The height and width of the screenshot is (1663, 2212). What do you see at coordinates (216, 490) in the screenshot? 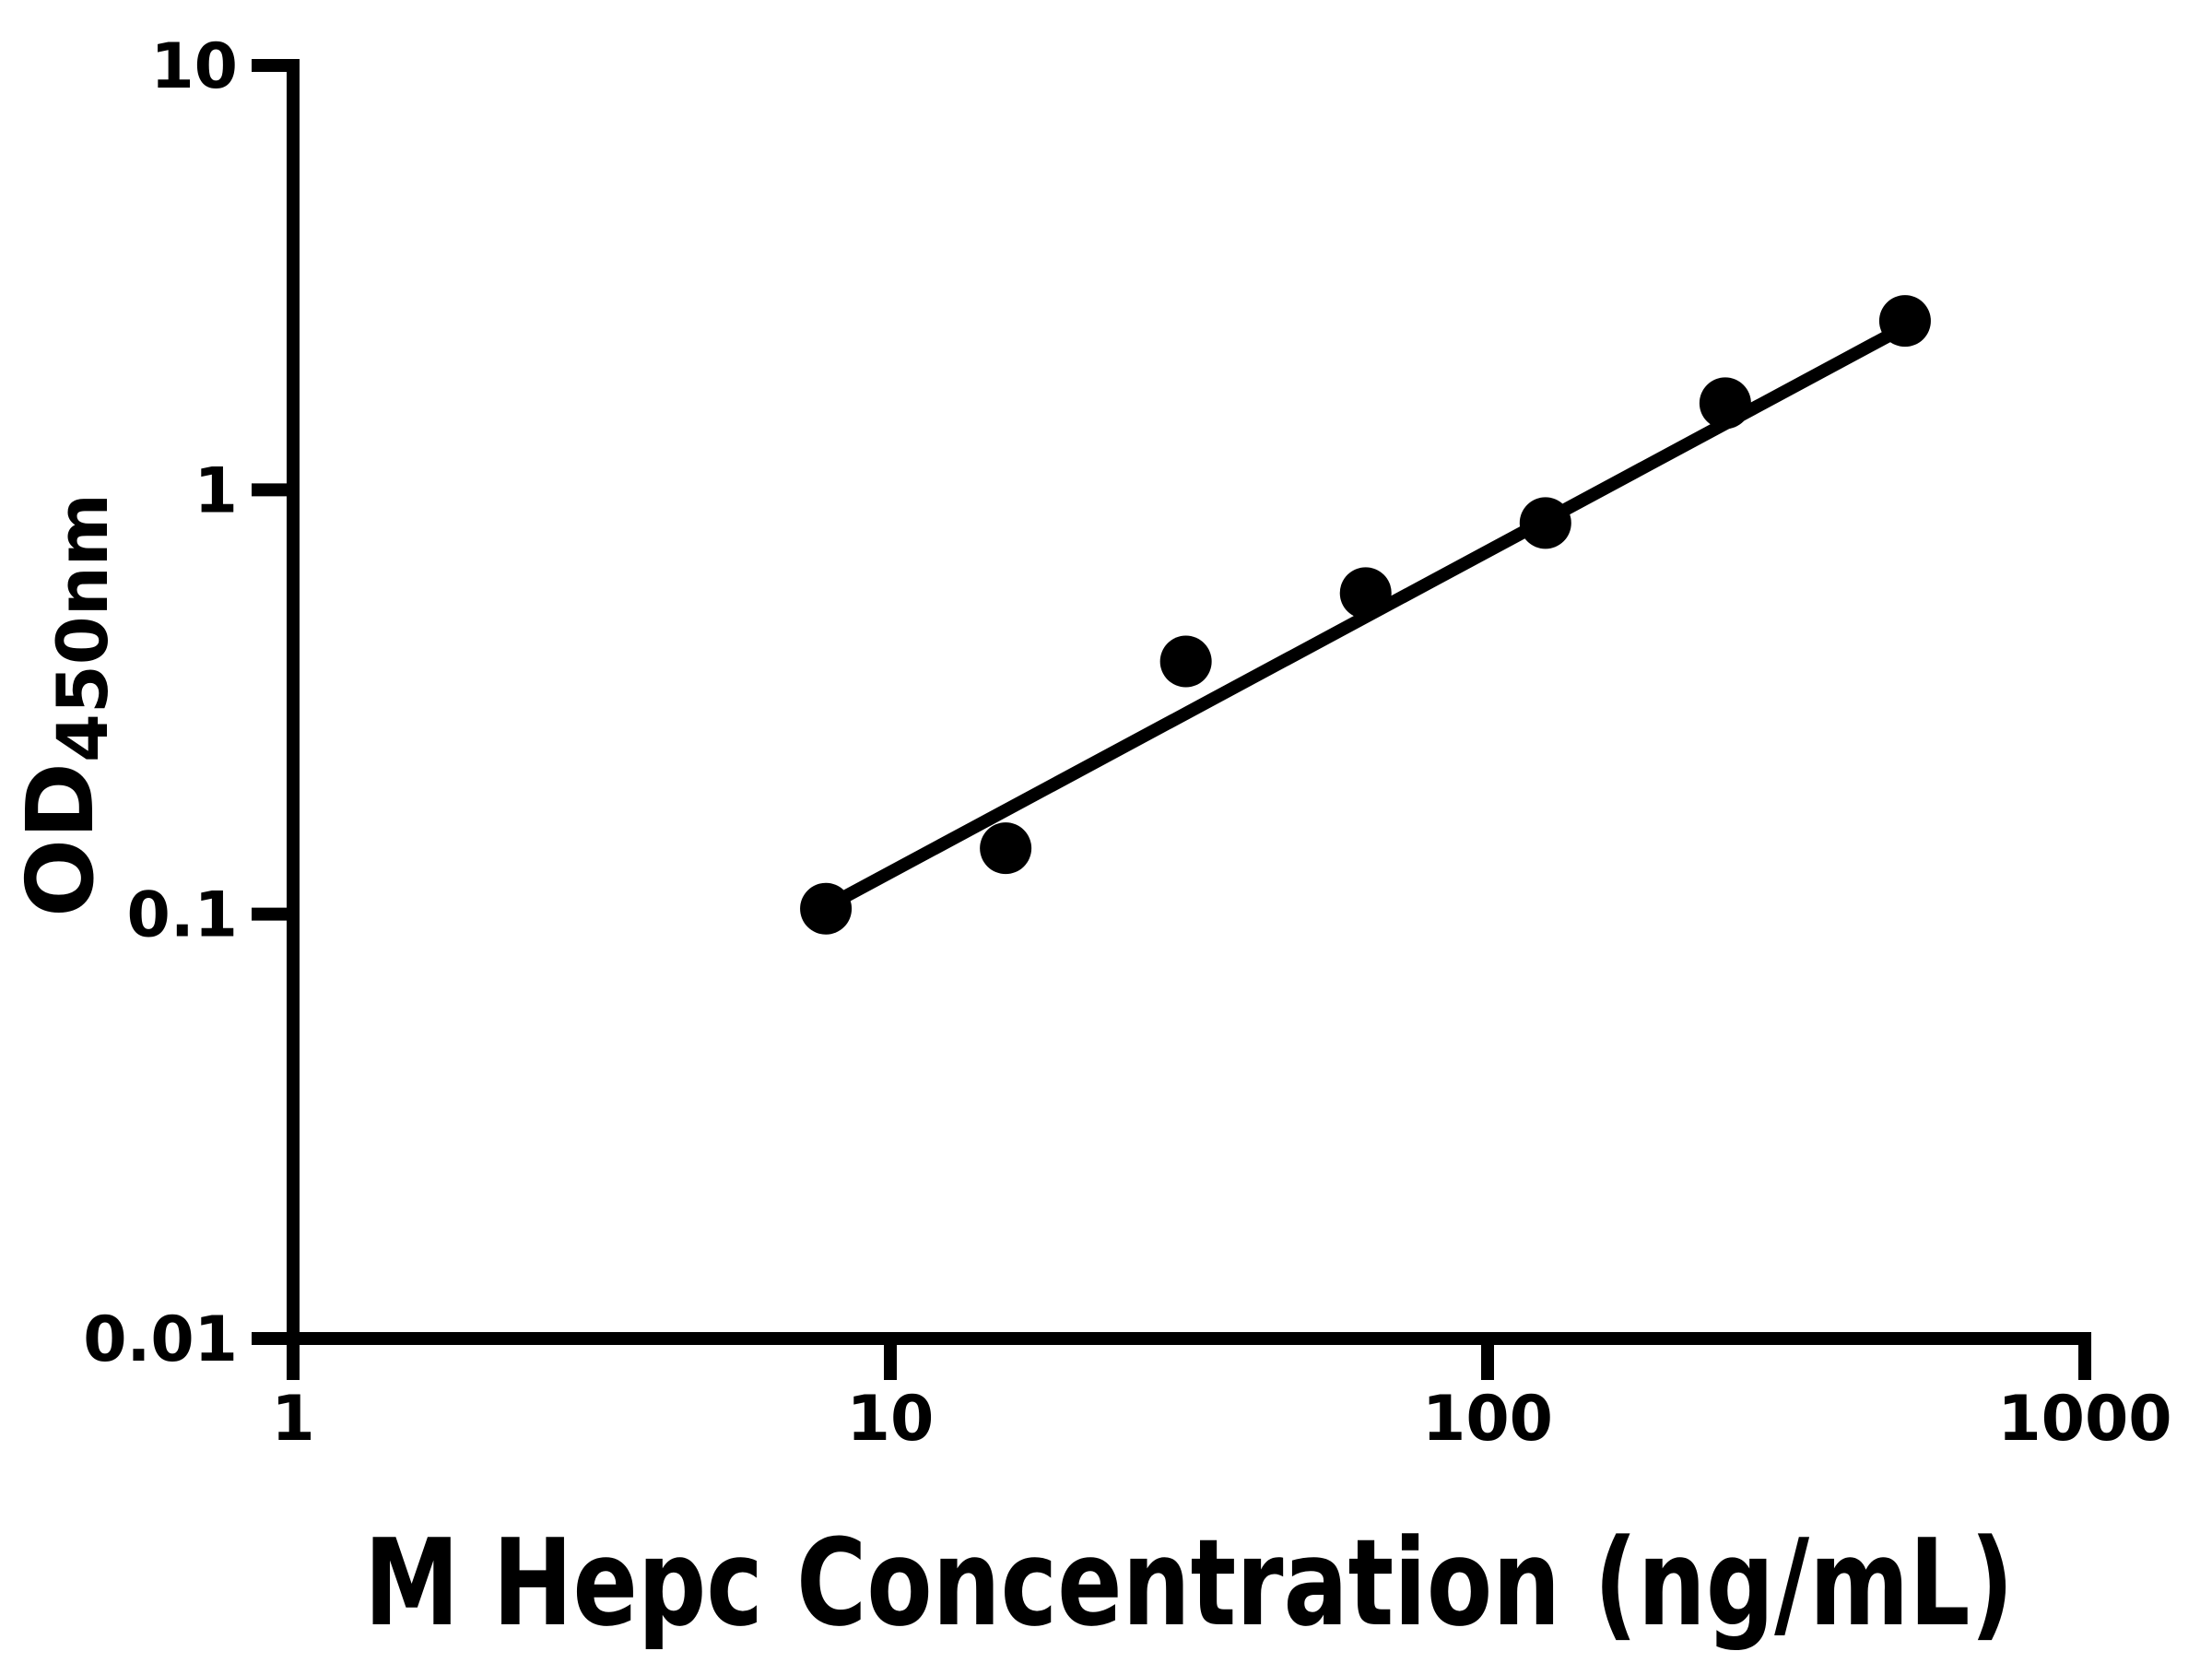
I see `y-tick-label: 1` at bounding box center [216, 490].